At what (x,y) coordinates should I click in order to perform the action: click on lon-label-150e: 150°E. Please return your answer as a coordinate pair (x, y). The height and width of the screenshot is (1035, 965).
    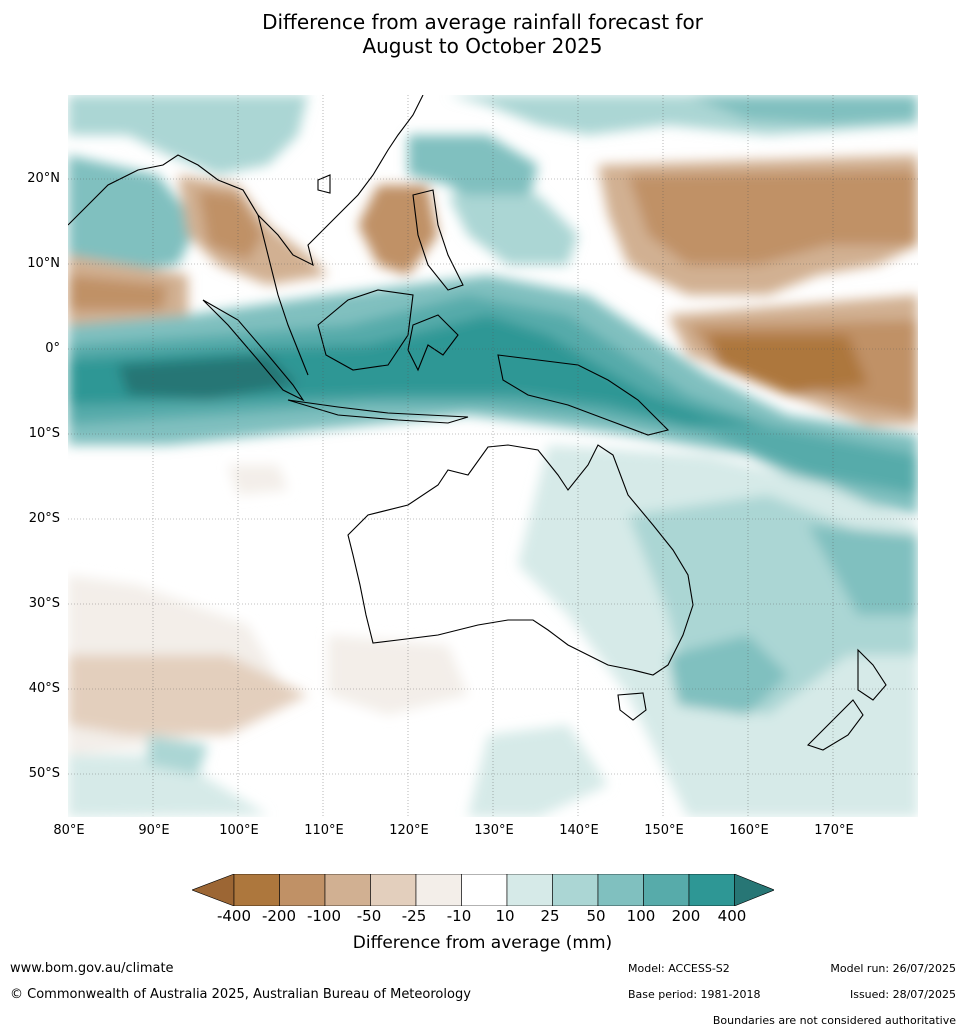
    Looking at the image, I should click on (664, 830).